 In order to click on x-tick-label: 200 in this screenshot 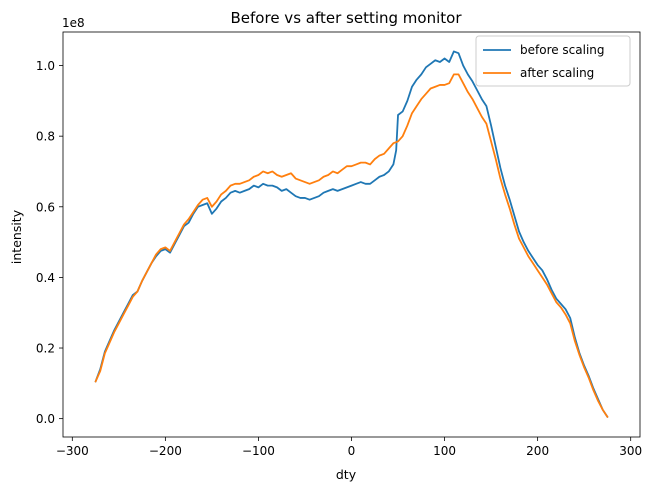, I will do `click(537, 451)`.